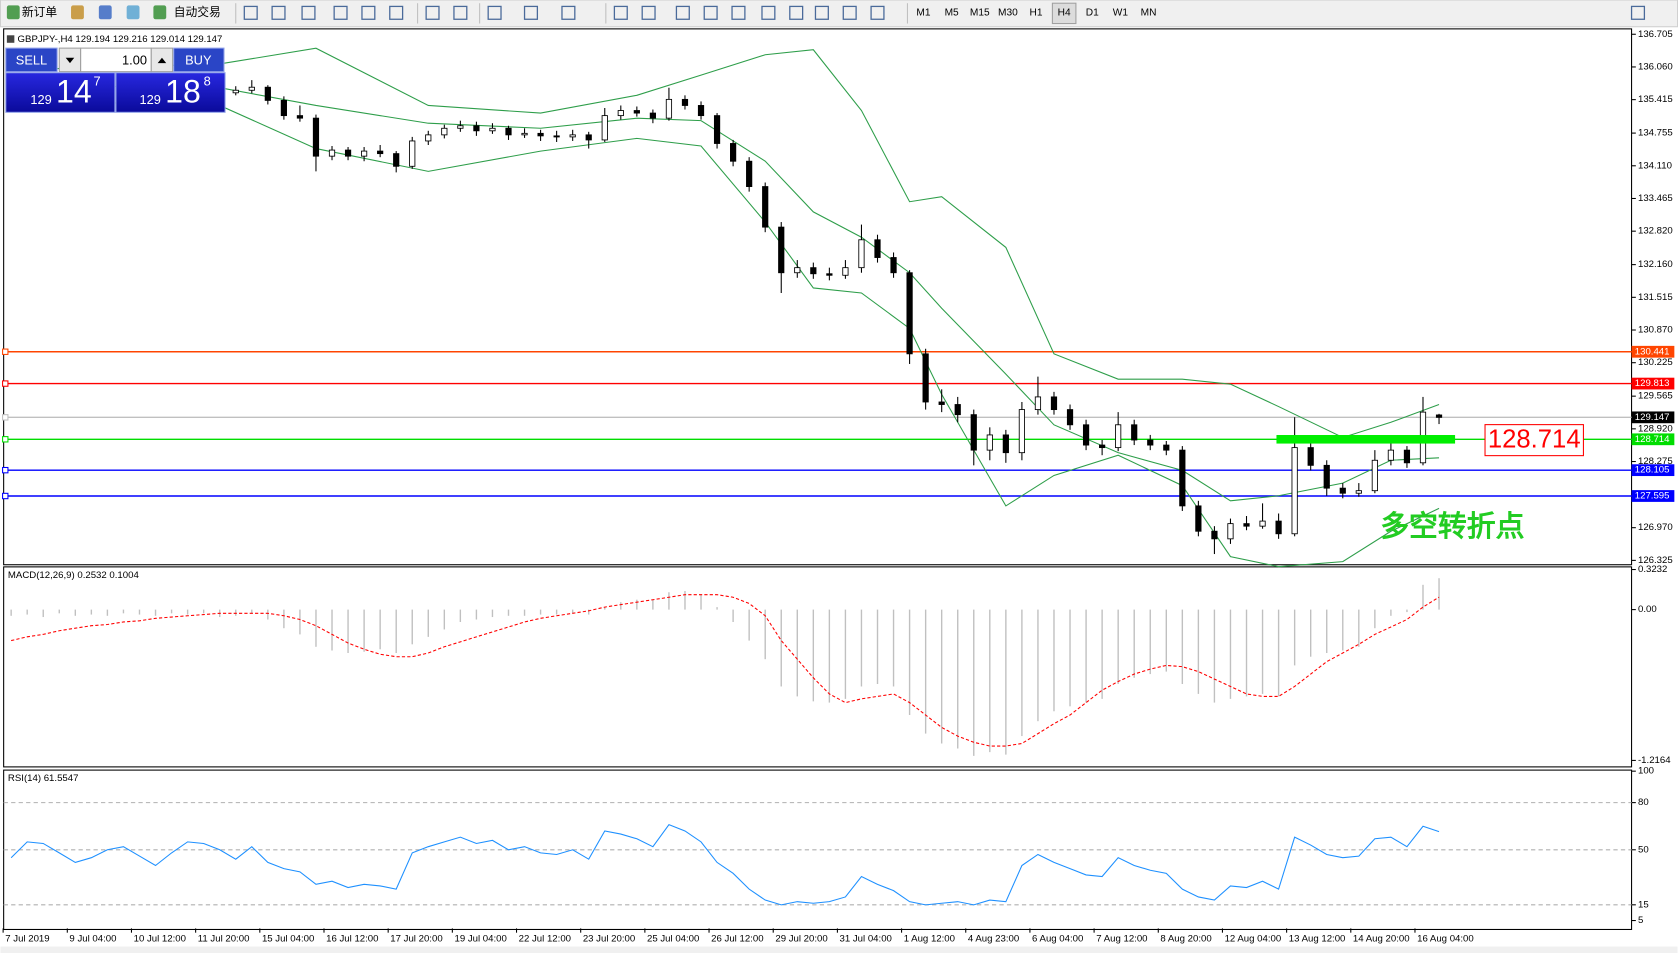 The height and width of the screenshot is (953, 1678). What do you see at coordinates (839, 949) in the screenshot?
I see `status-strip` at bounding box center [839, 949].